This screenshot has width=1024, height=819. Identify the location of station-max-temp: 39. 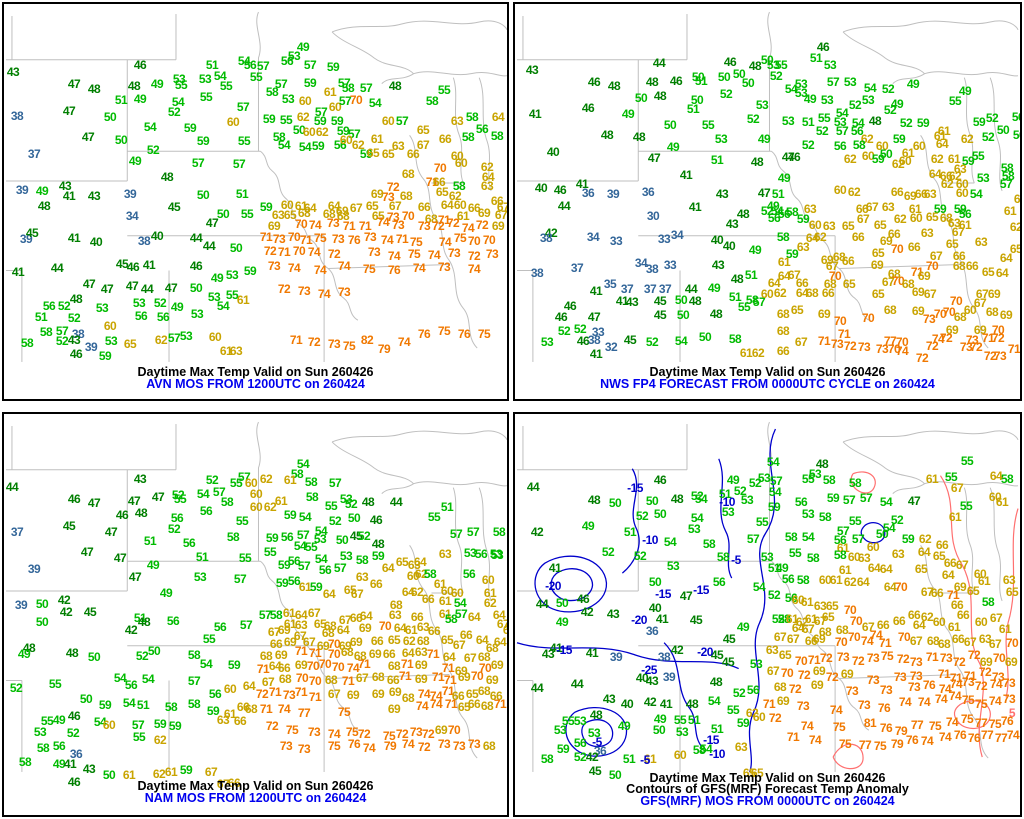
(613, 194).